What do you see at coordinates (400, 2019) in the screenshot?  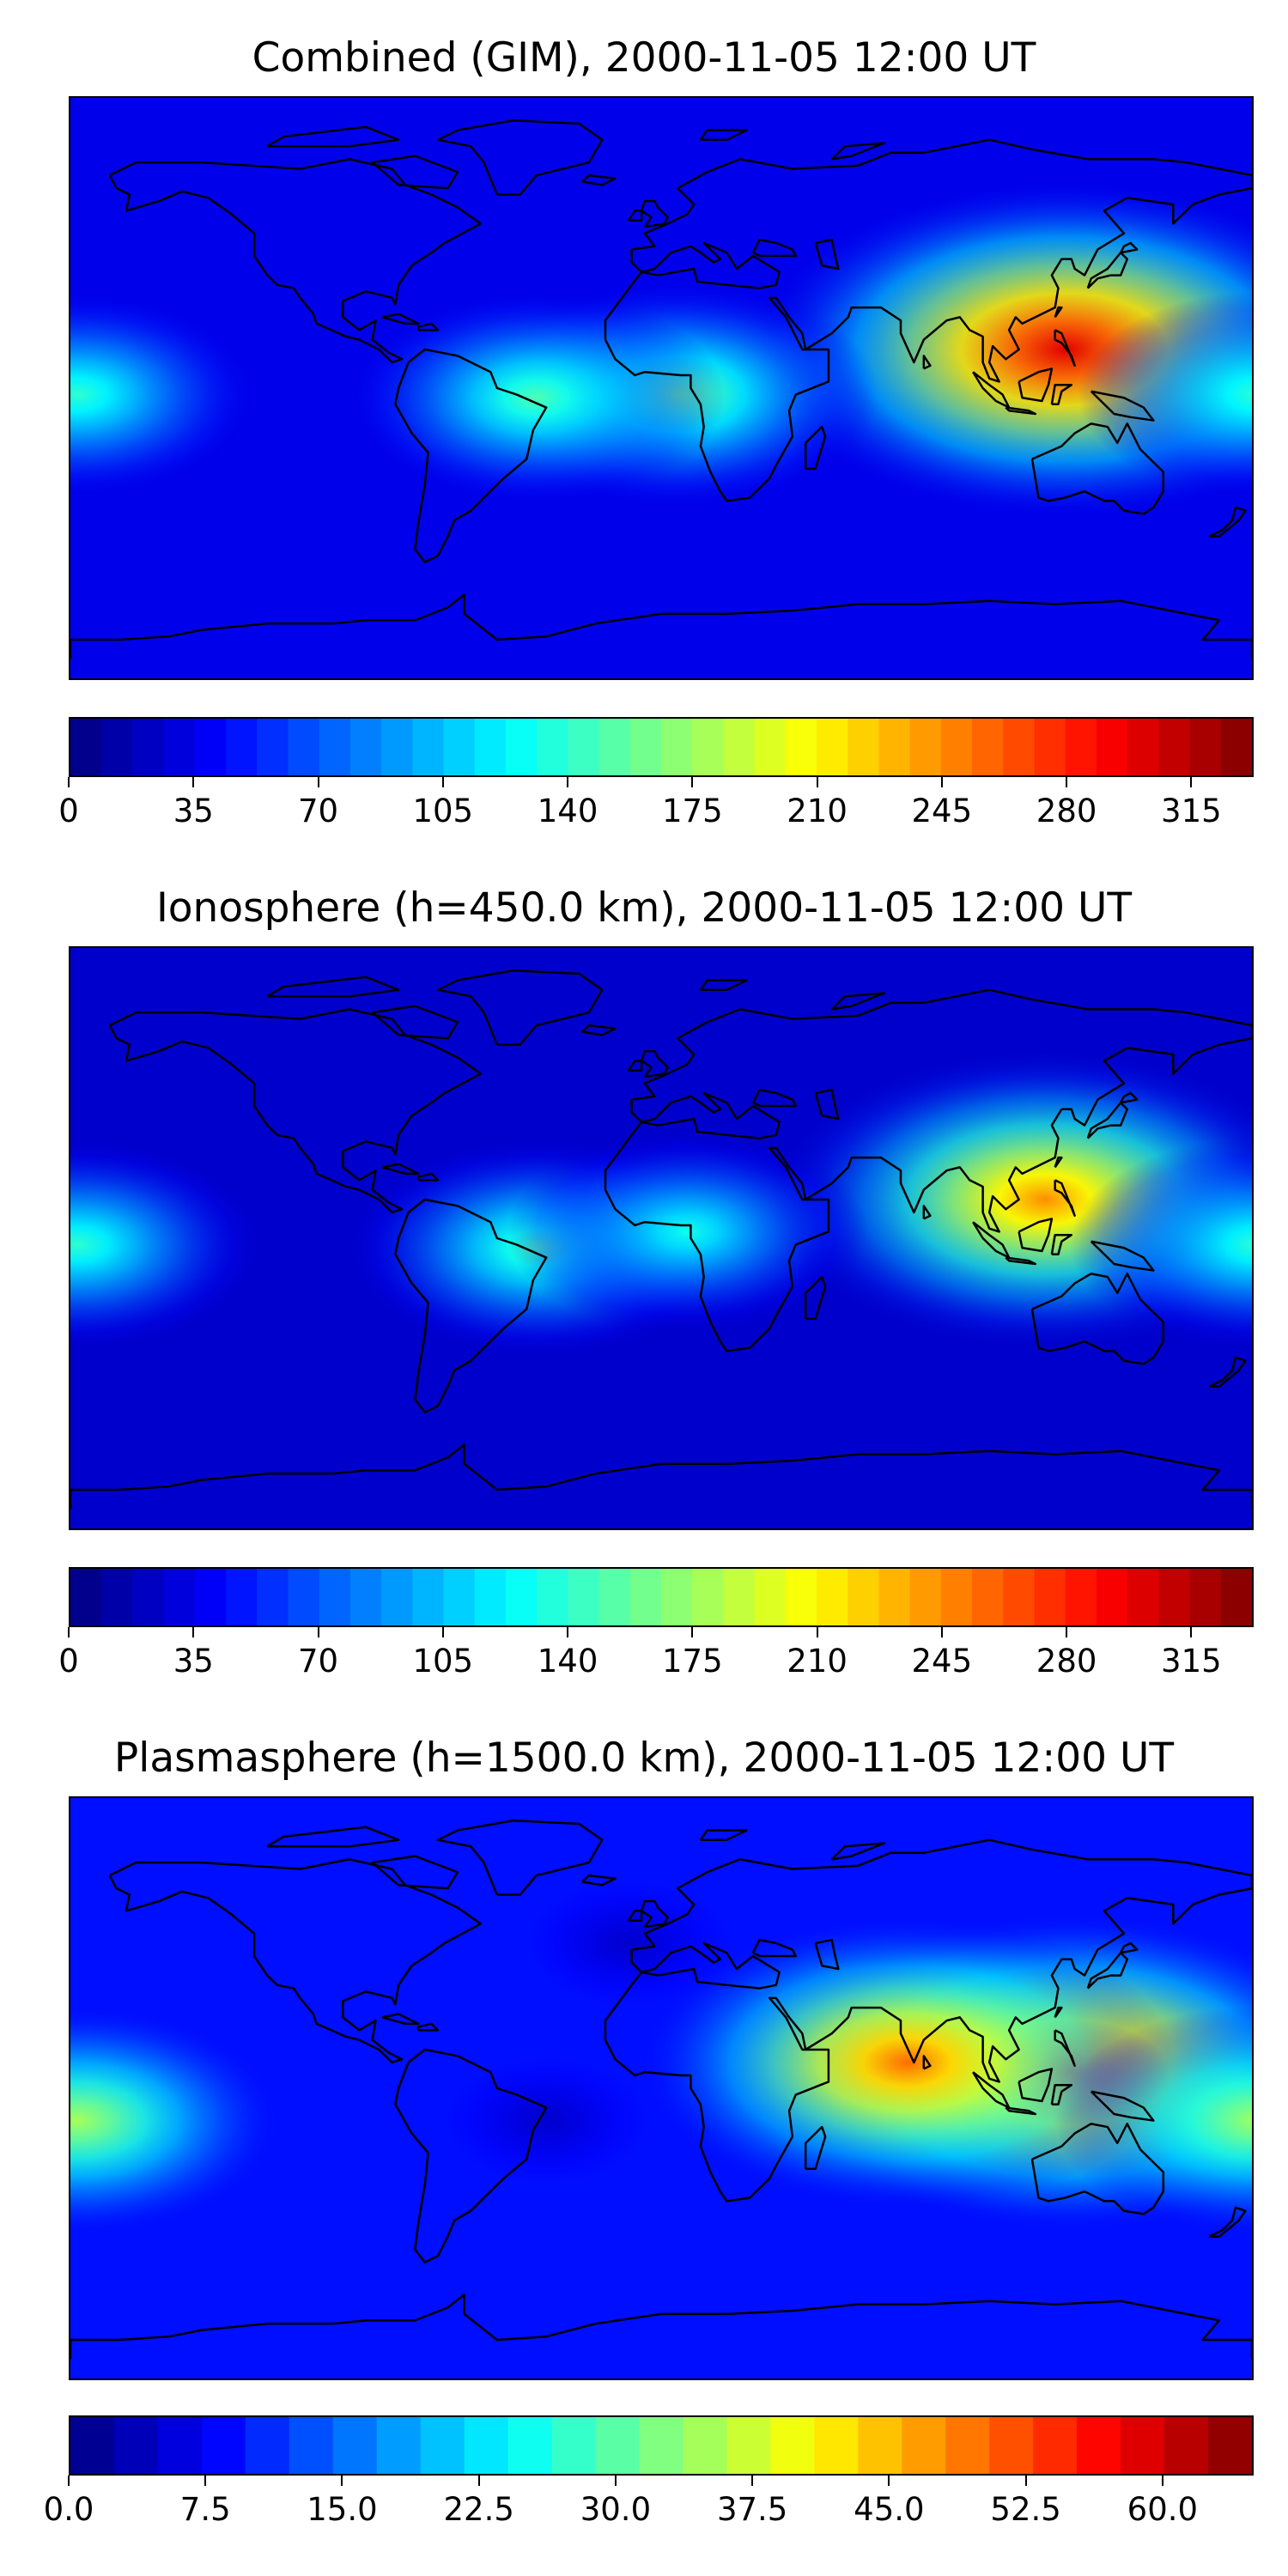 I see `coastline-cuba` at bounding box center [400, 2019].